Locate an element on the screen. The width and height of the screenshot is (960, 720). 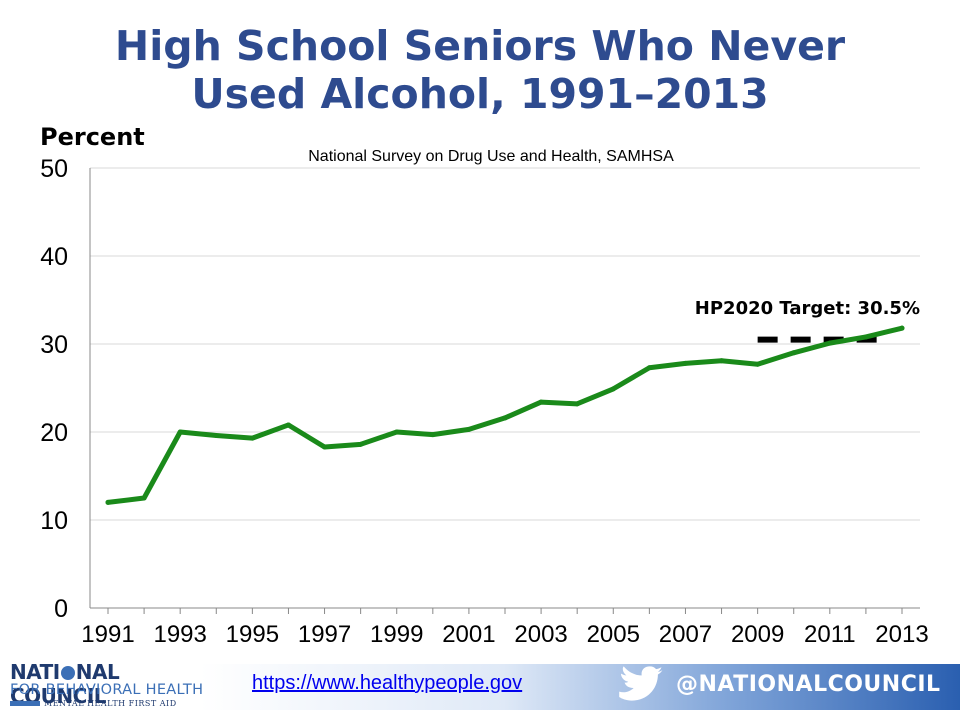
logo-bar is located at coordinates (25, 703).